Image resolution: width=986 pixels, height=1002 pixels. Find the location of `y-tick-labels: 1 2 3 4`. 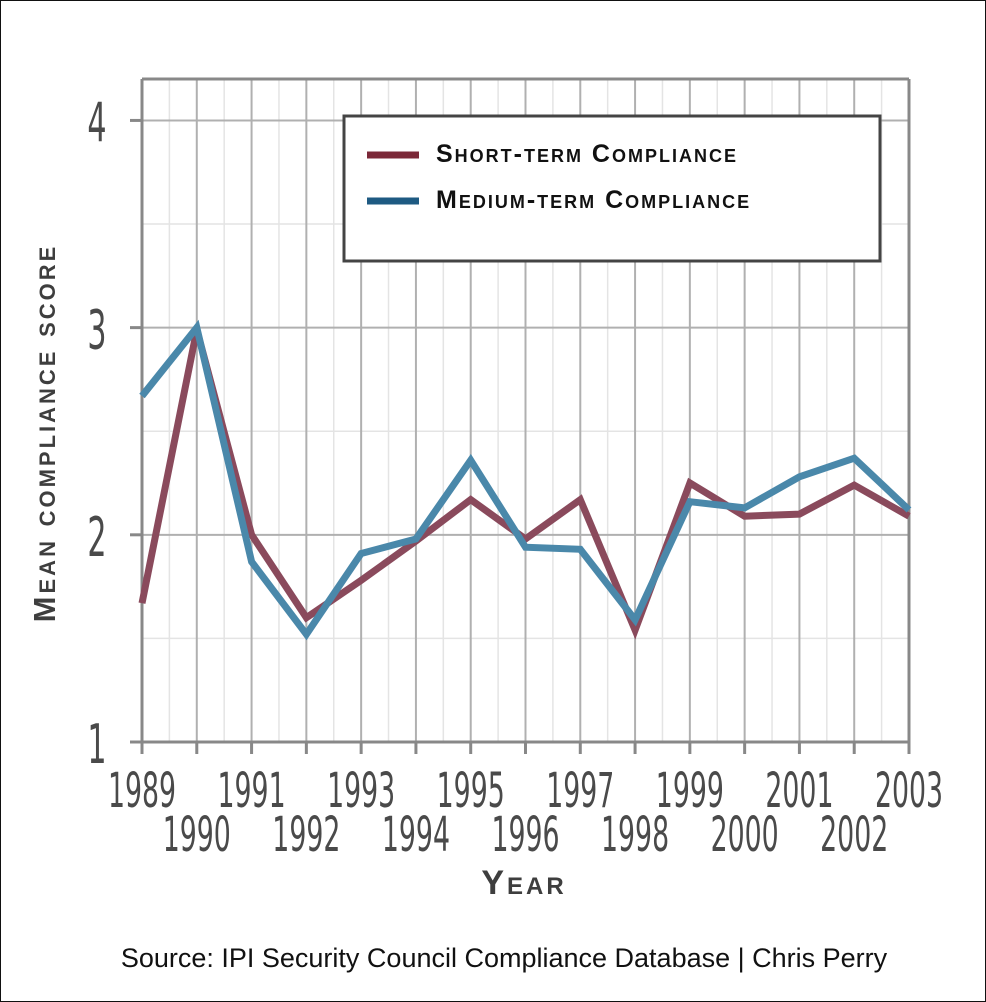

y-tick-labels: 1 2 3 4 is located at coordinates (114, 433).